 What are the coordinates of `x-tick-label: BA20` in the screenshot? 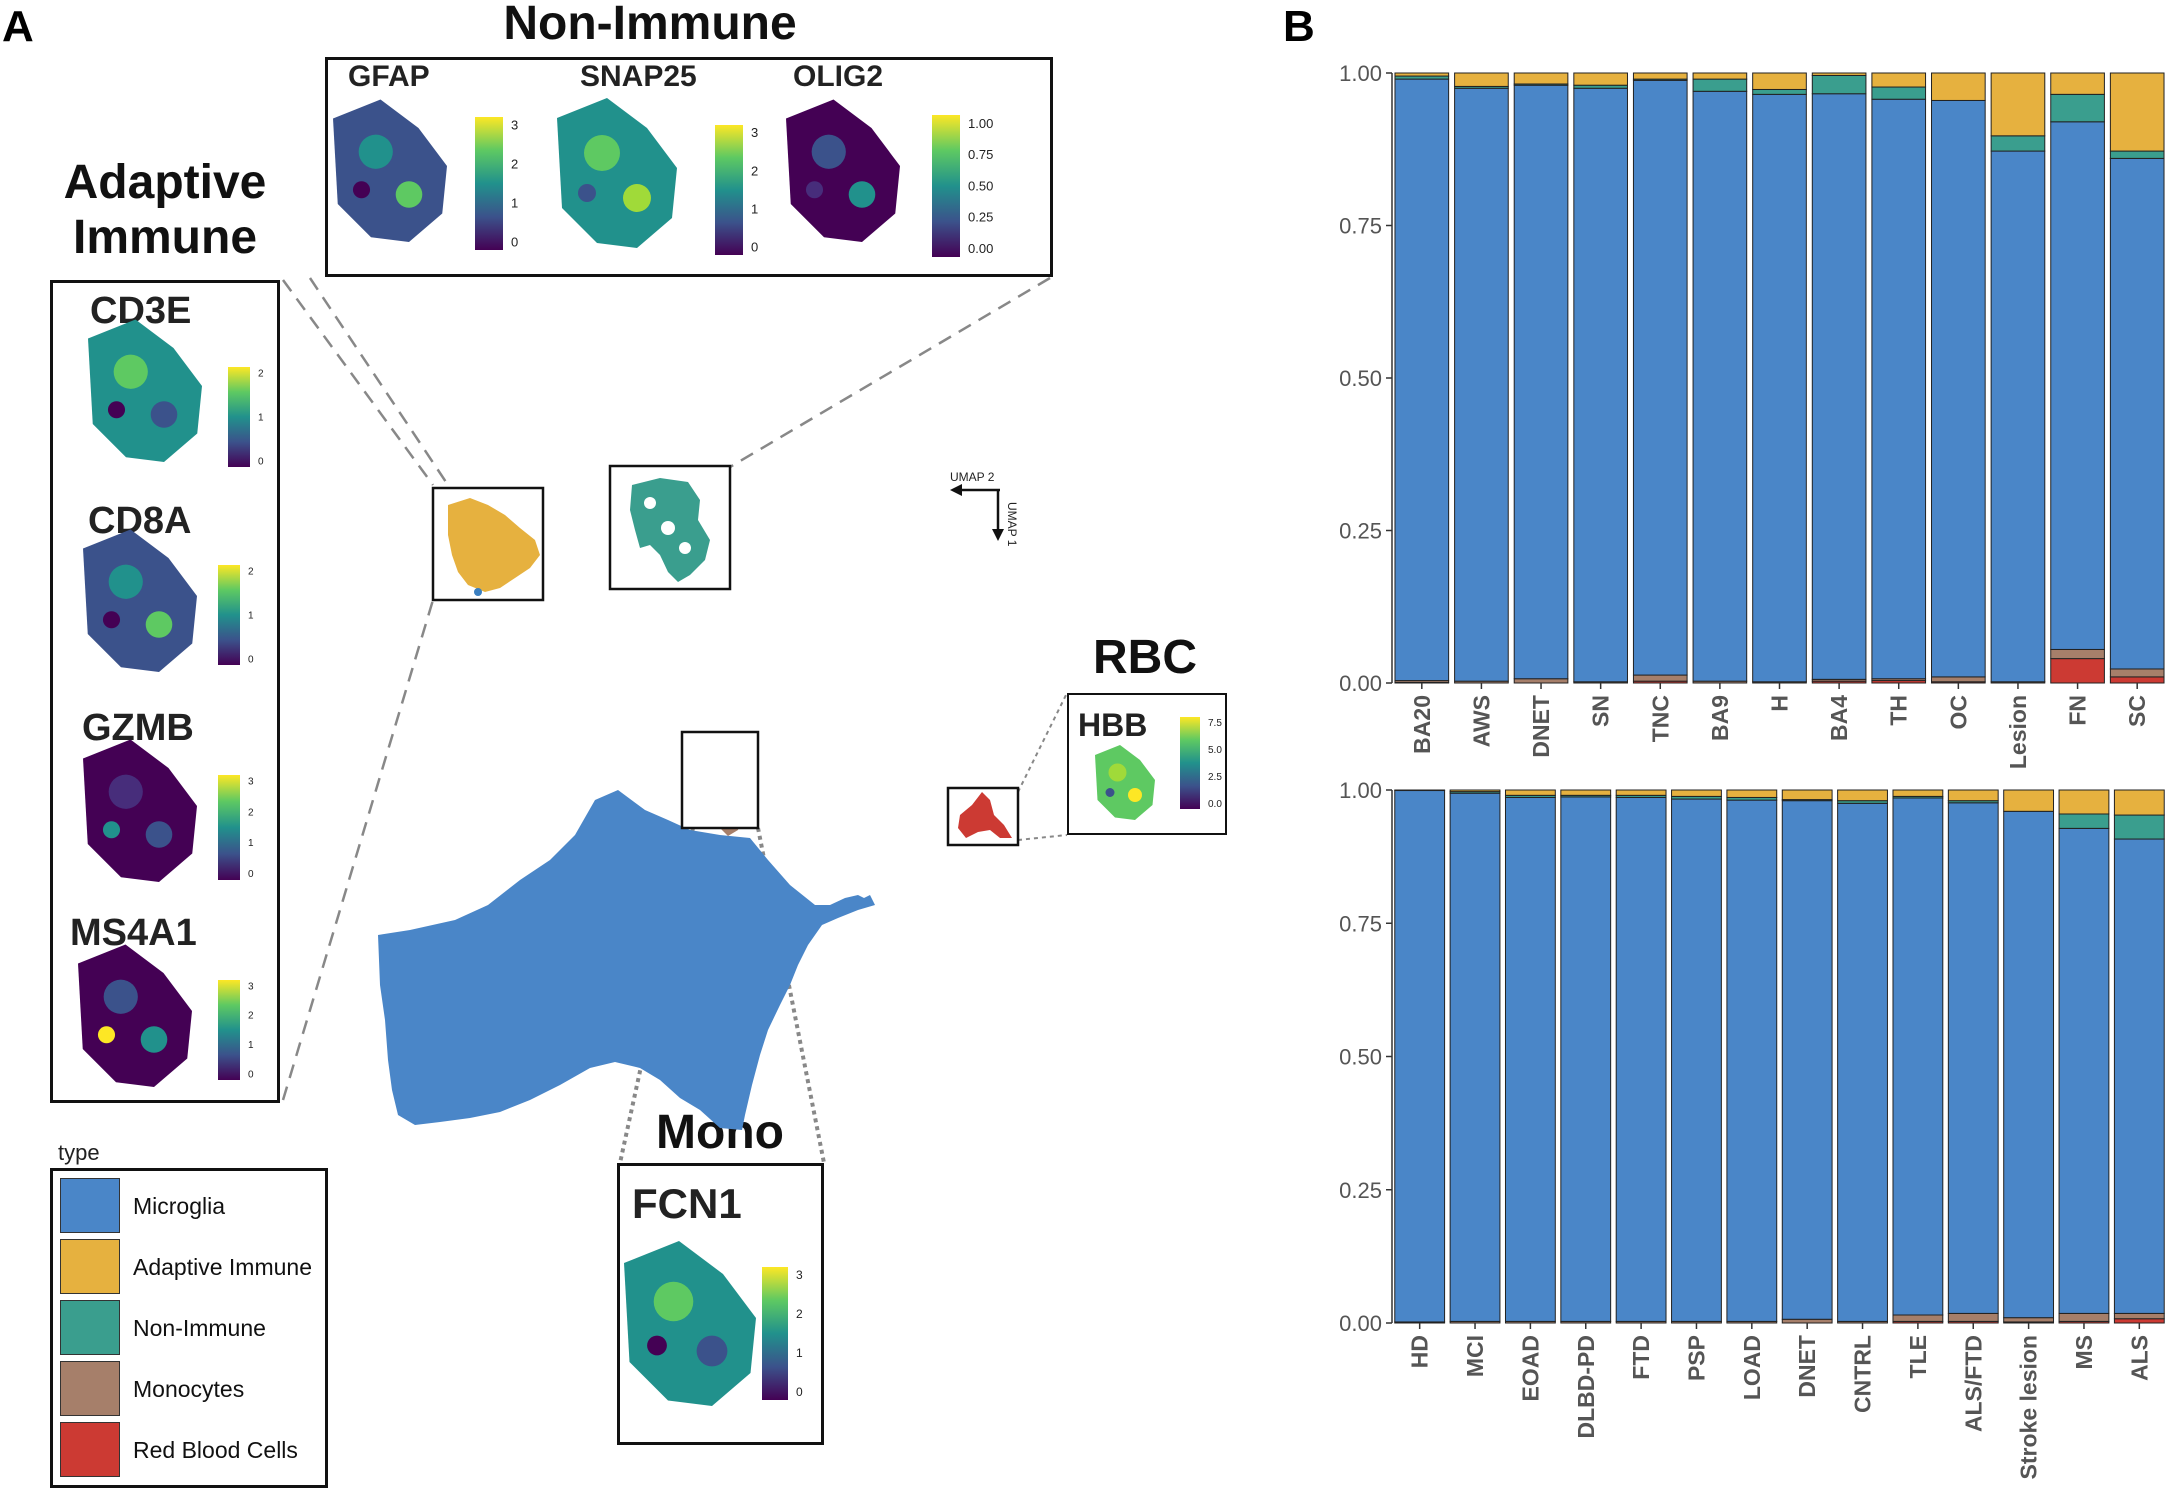 It's located at (1422, 724).